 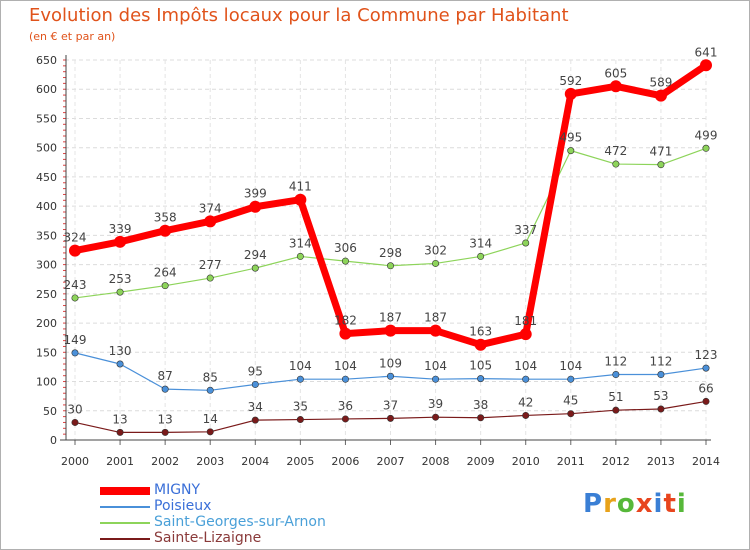 I want to click on data-label: 182, so click(x=345, y=321).